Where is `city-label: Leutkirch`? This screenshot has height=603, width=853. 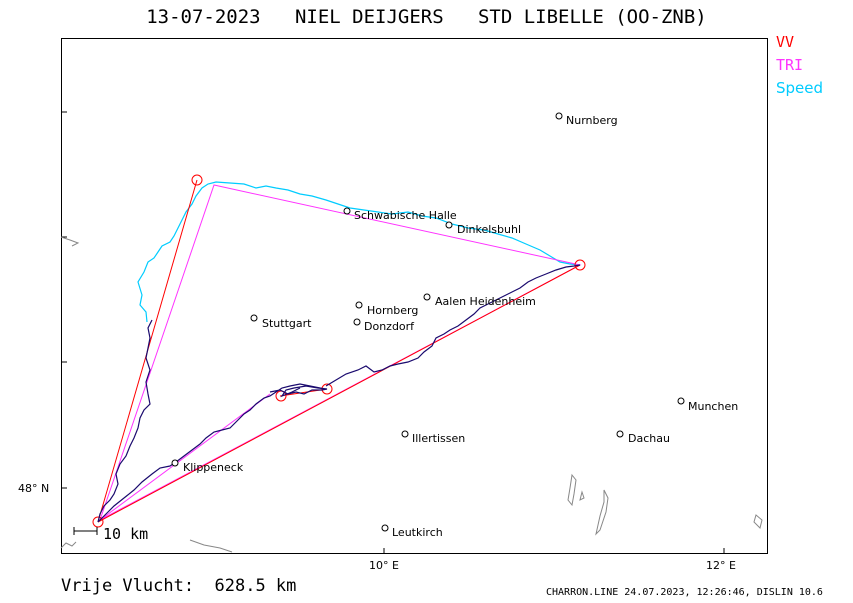 city-label: Leutkirch is located at coordinates (417, 532).